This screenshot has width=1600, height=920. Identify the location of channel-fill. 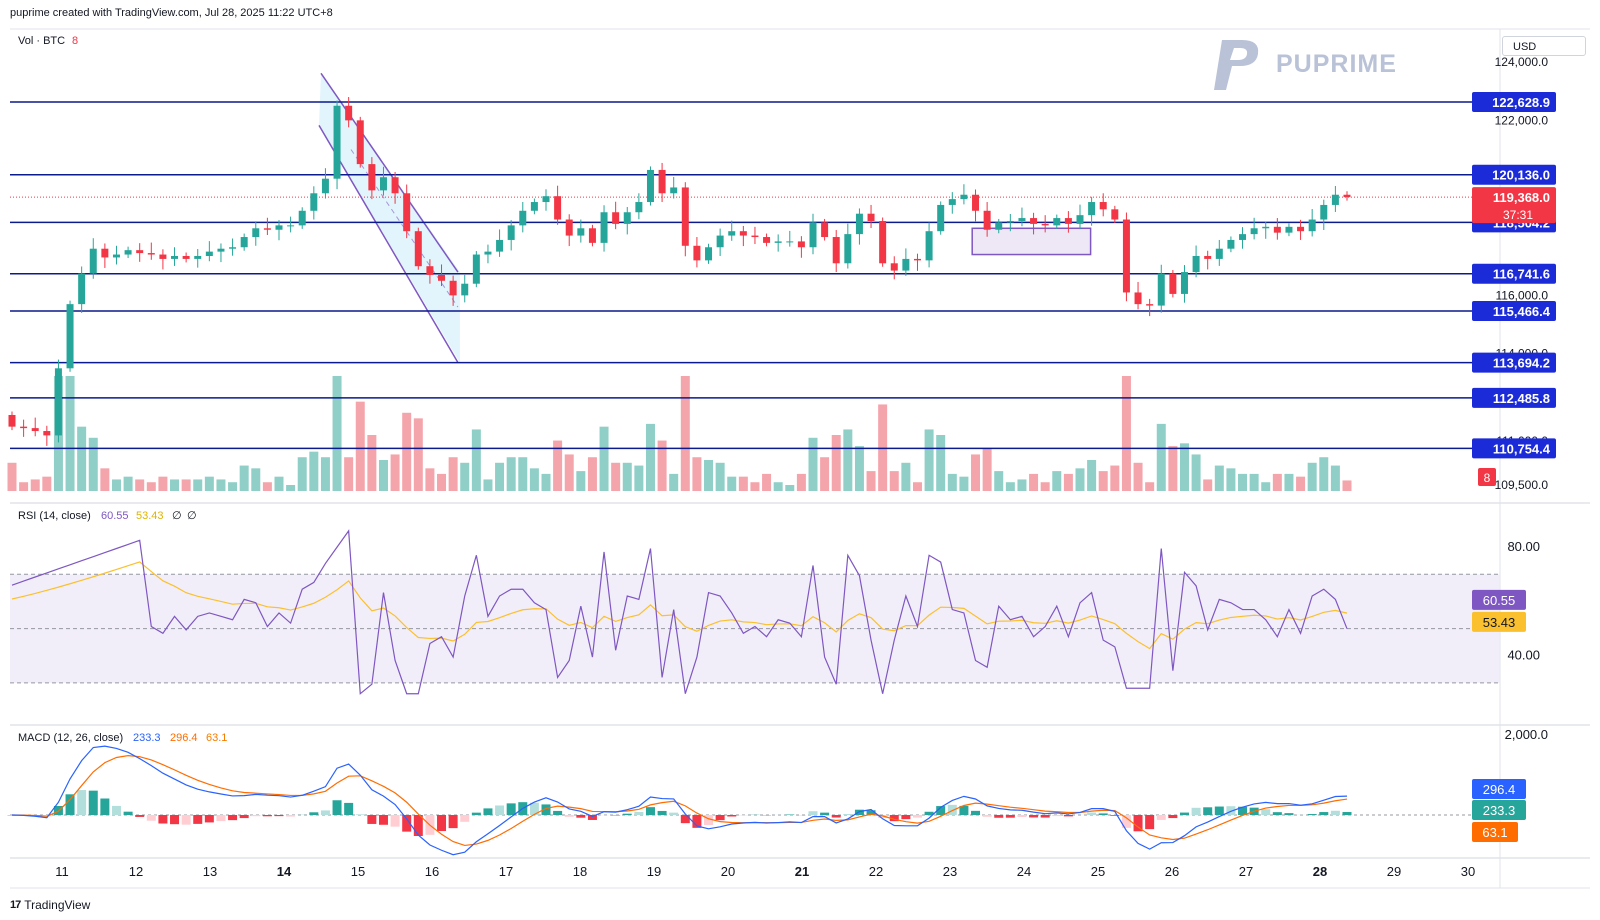
(389, 218).